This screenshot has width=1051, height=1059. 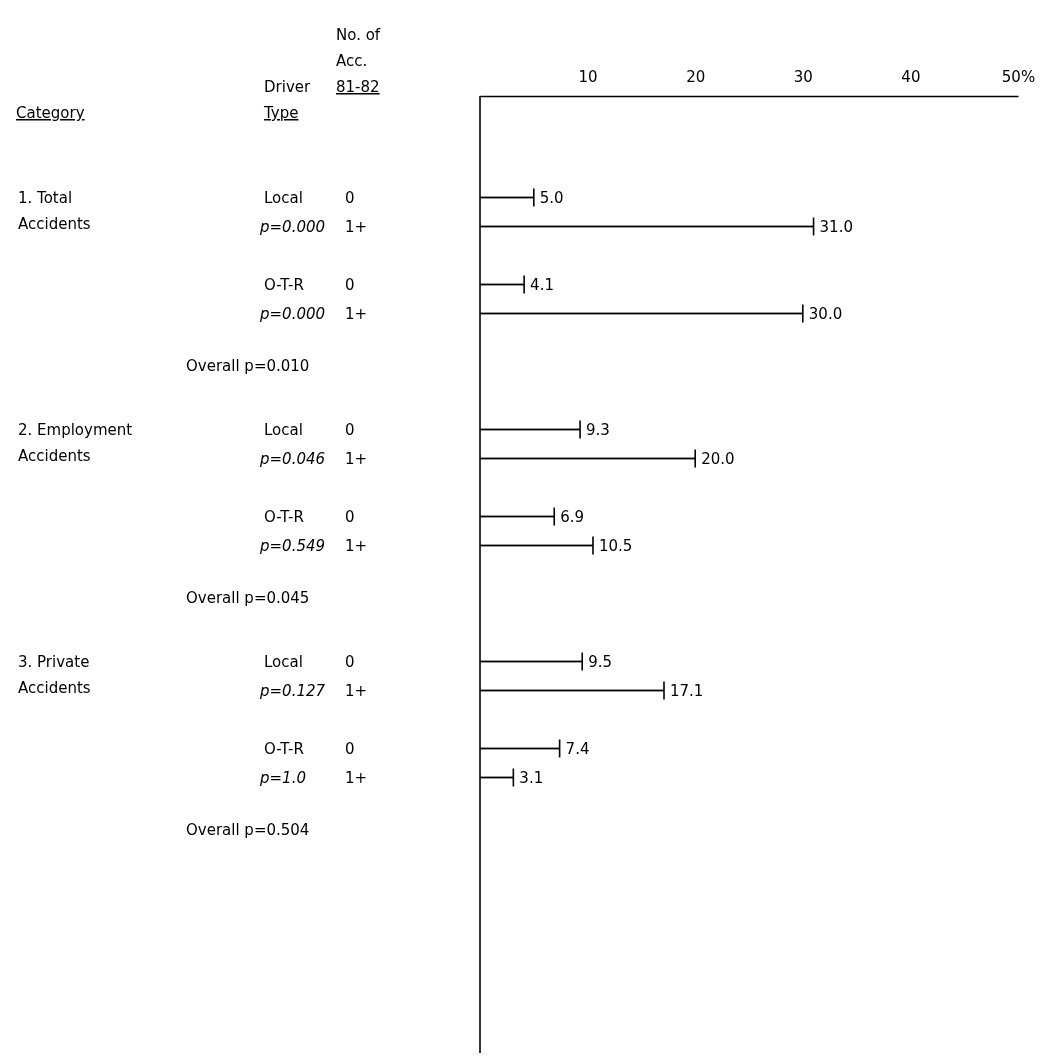 I want to click on text: Driver Type, so click(x=287, y=100).